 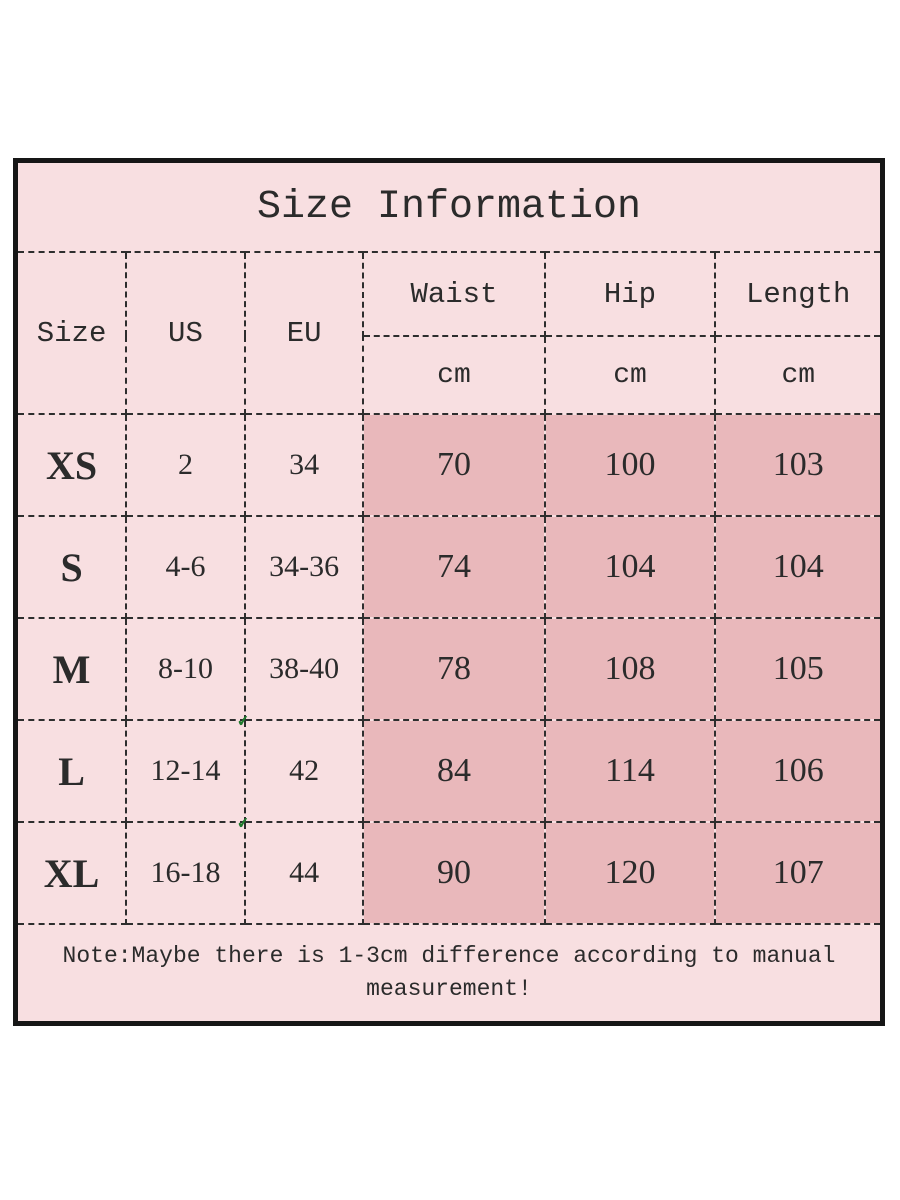 What do you see at coordinates (454, 567) in the screenshot?
I see `waist-cell: 74` at bounding box center [454, 567].